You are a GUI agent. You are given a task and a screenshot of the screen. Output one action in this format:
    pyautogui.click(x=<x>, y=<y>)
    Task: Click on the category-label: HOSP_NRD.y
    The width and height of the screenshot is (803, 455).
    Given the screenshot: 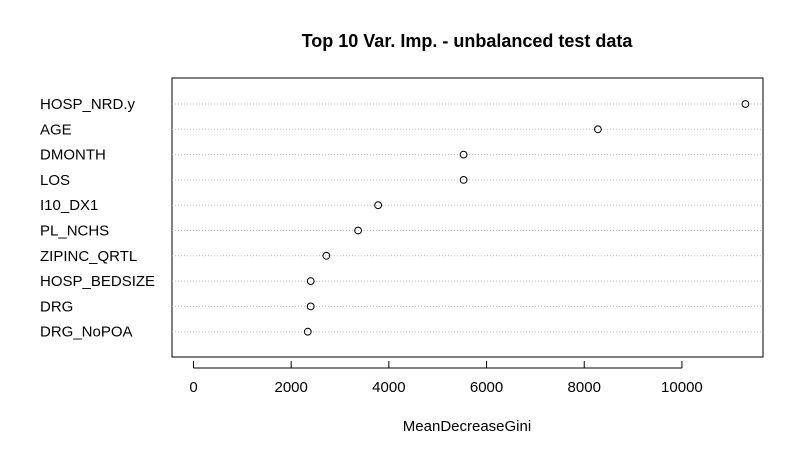 What is the action you would take?
    pyautogui.click(x=88, y=104)
    